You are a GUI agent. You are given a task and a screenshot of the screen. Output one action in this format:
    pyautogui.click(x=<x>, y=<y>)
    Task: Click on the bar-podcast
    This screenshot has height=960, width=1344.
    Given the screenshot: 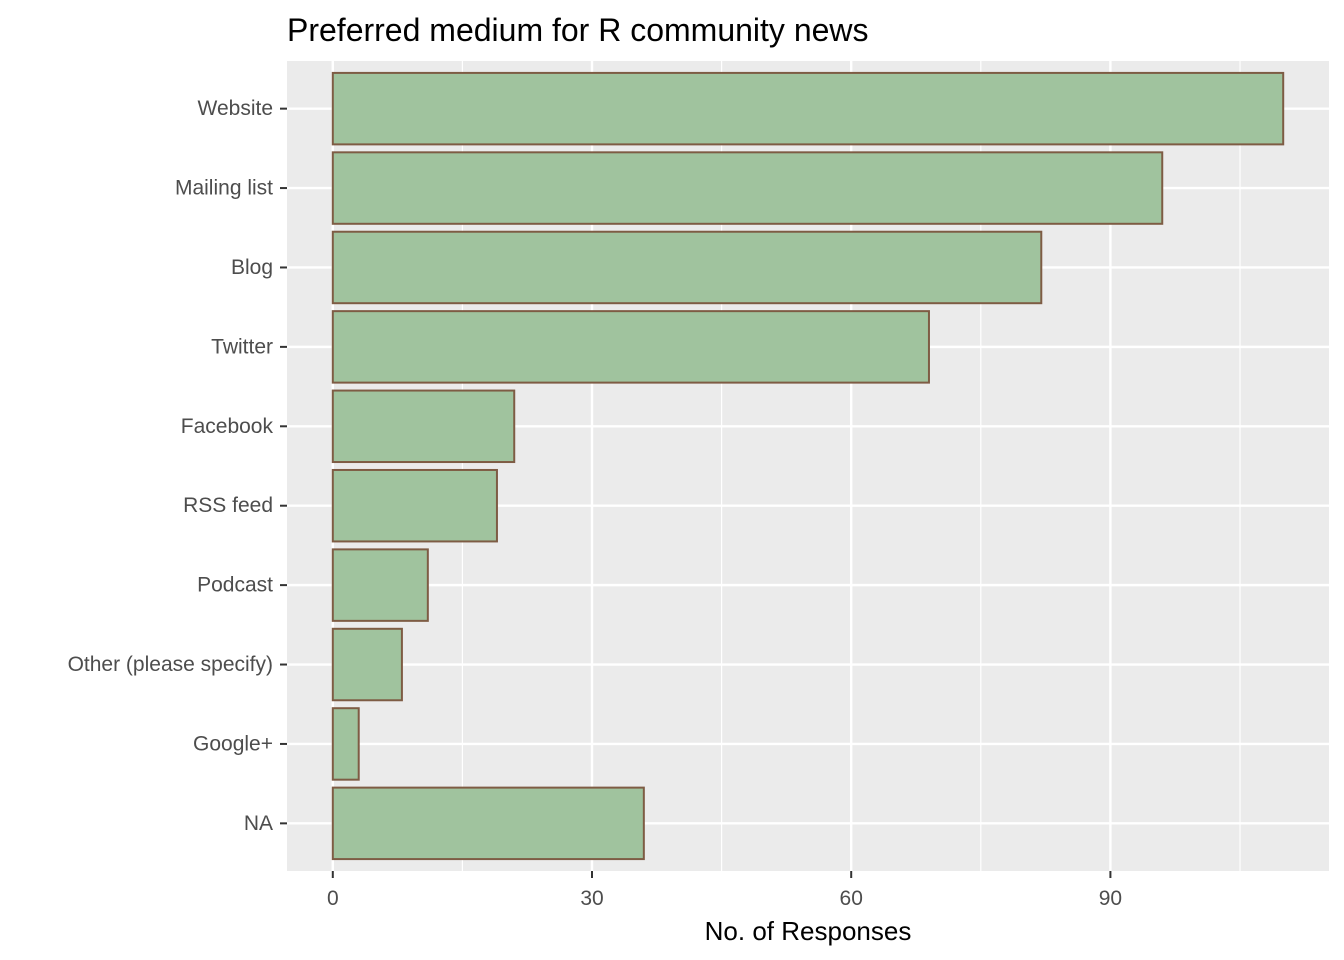 What is the action you would take?
    pyautogui.click(x=380, y=585)
    